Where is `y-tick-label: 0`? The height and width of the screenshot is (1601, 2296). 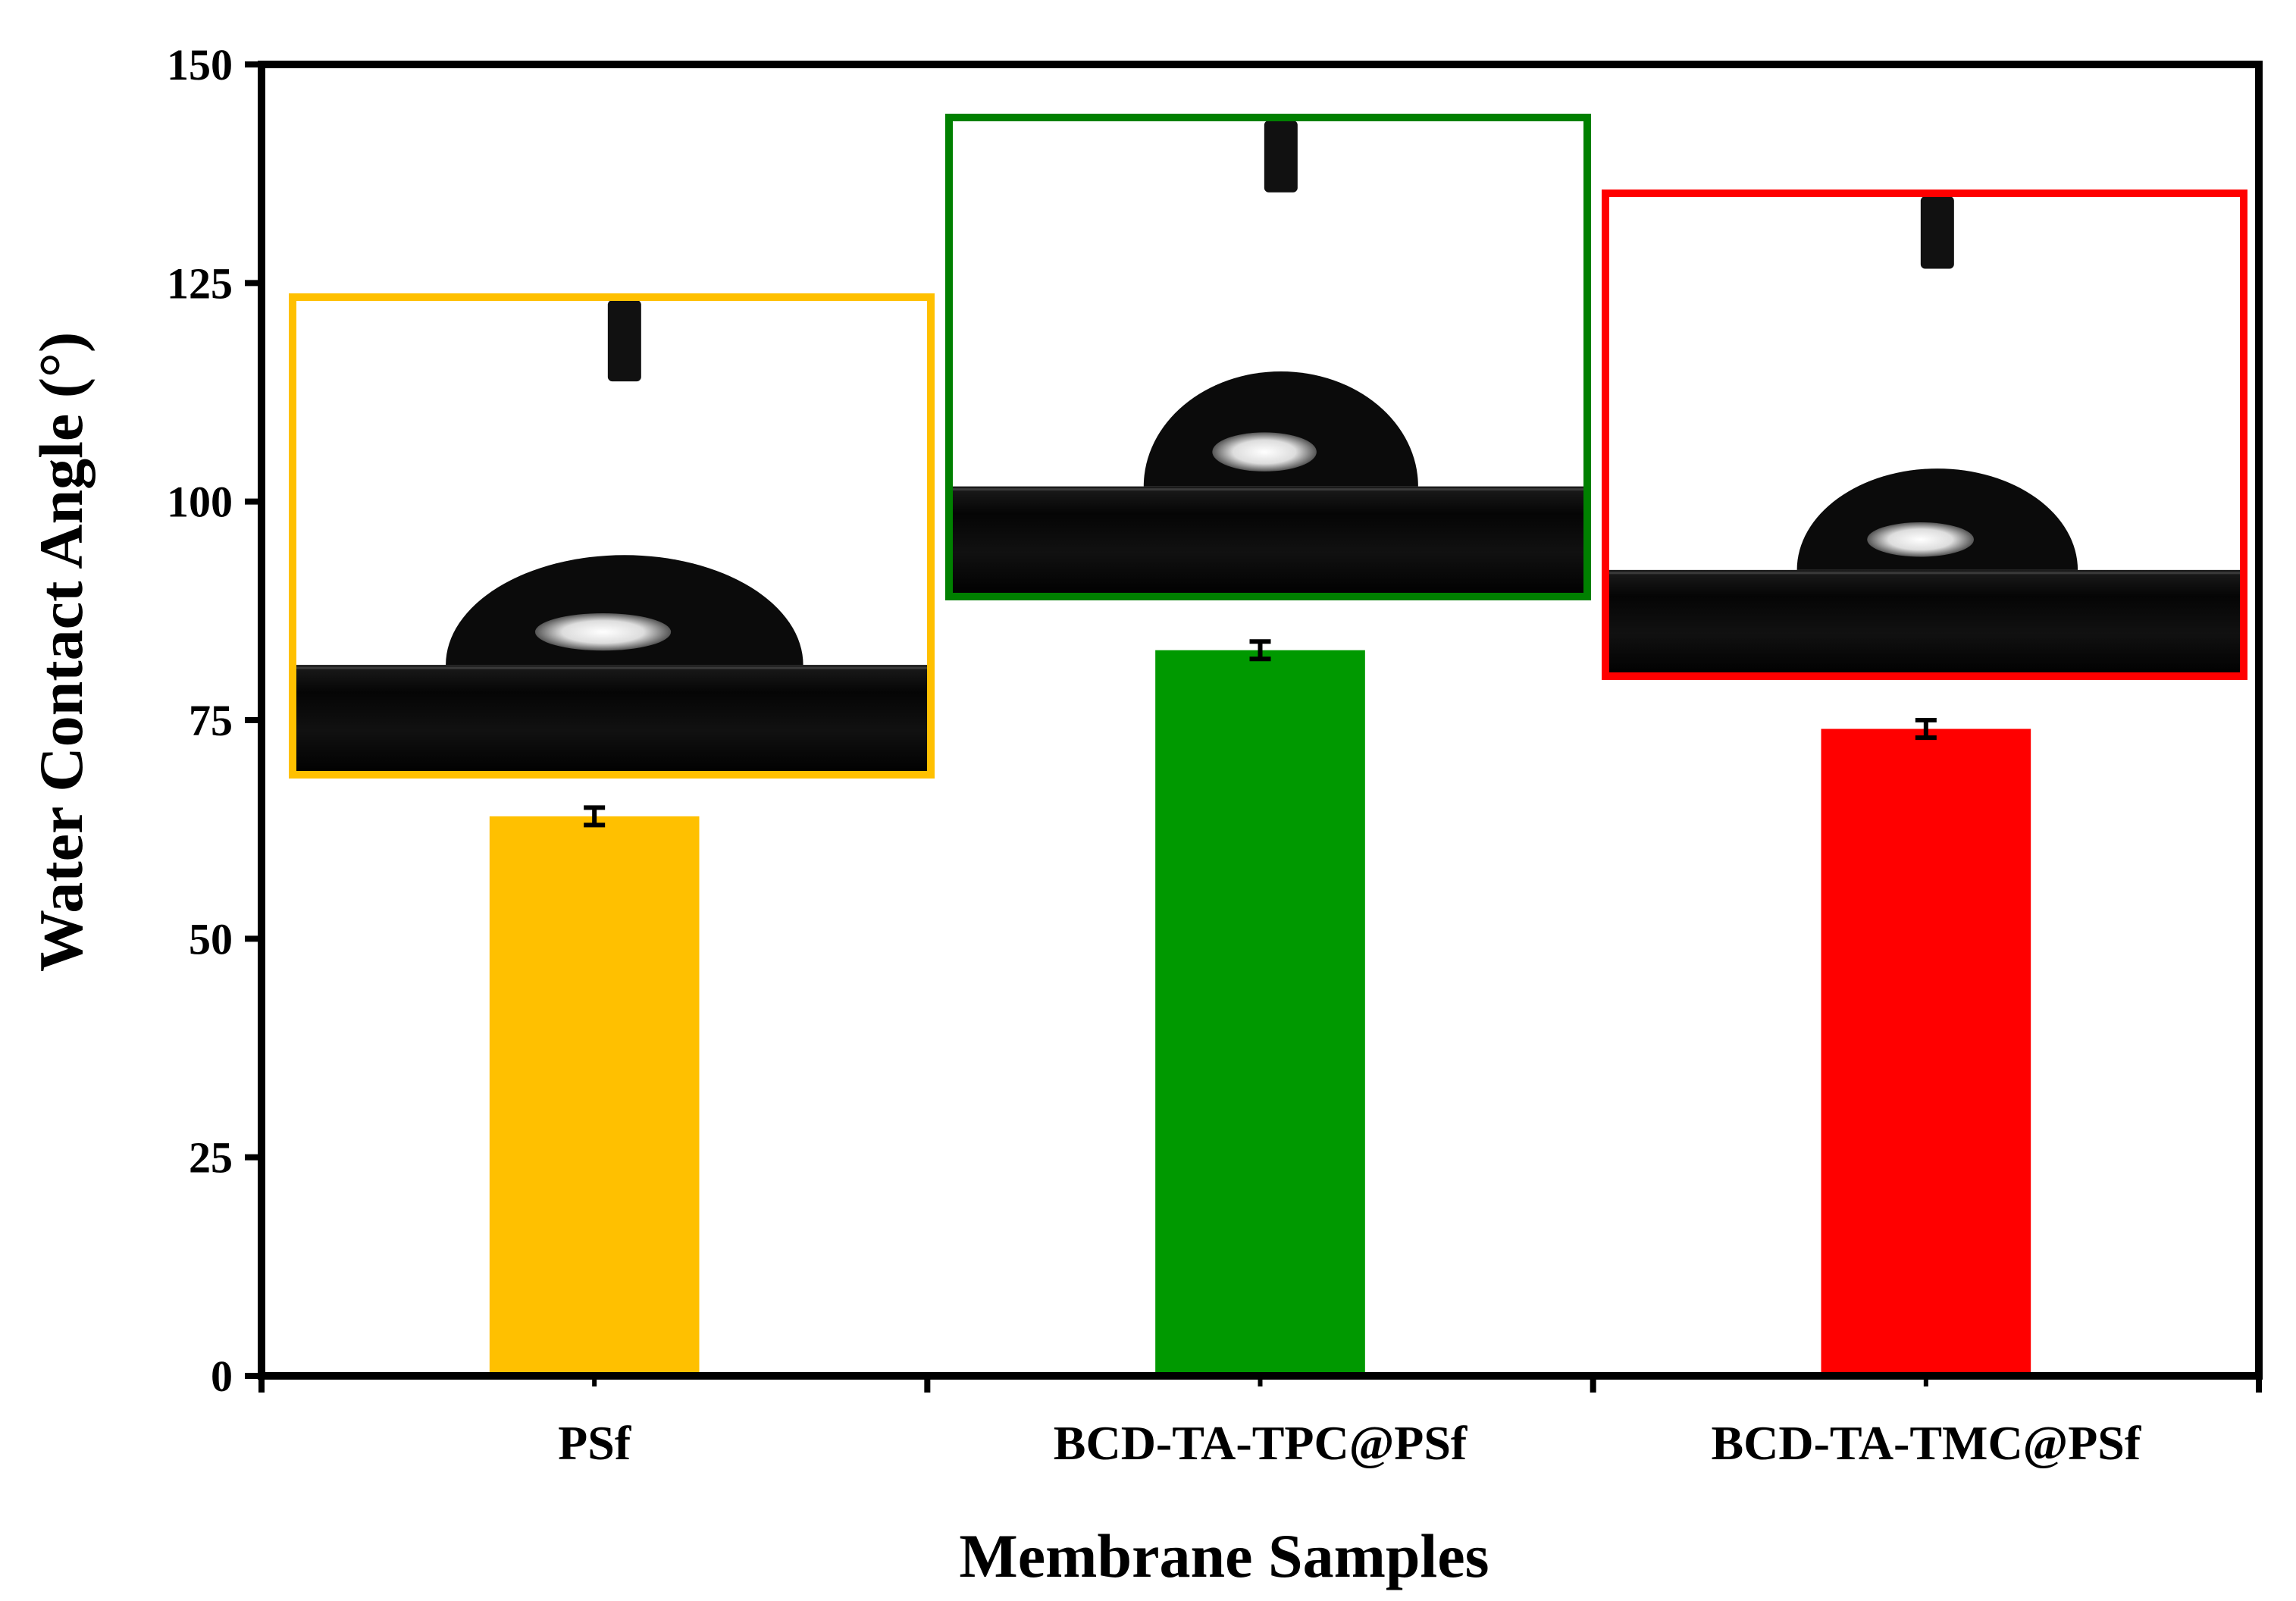
y-tick-label: 0 is located at coordinates (222, 1376).